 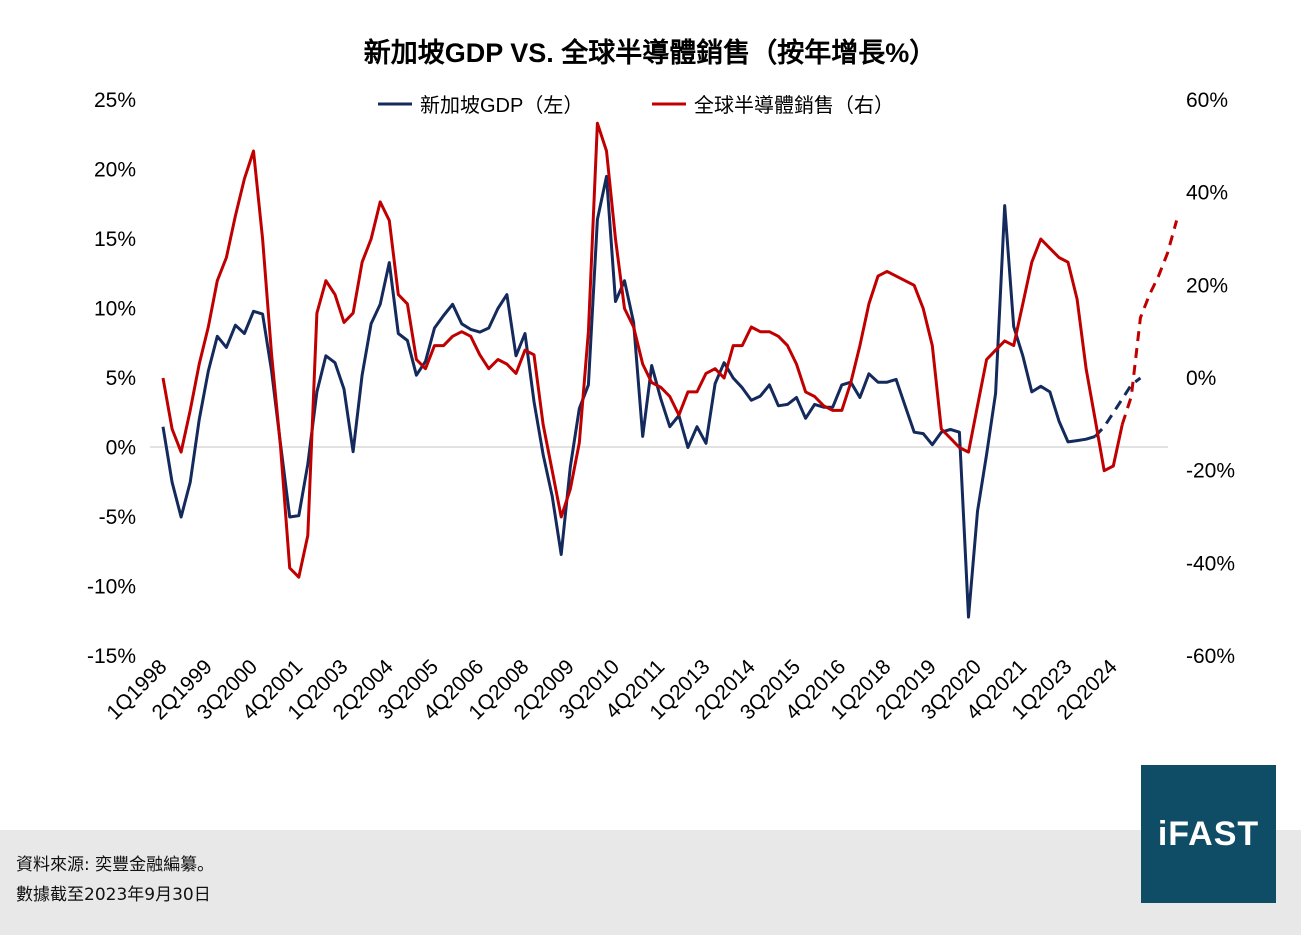 I want to click on chart-title: 新加坡GDP VS. 全球半導體銷售（按年增長%）, so click(x=650, y=52).